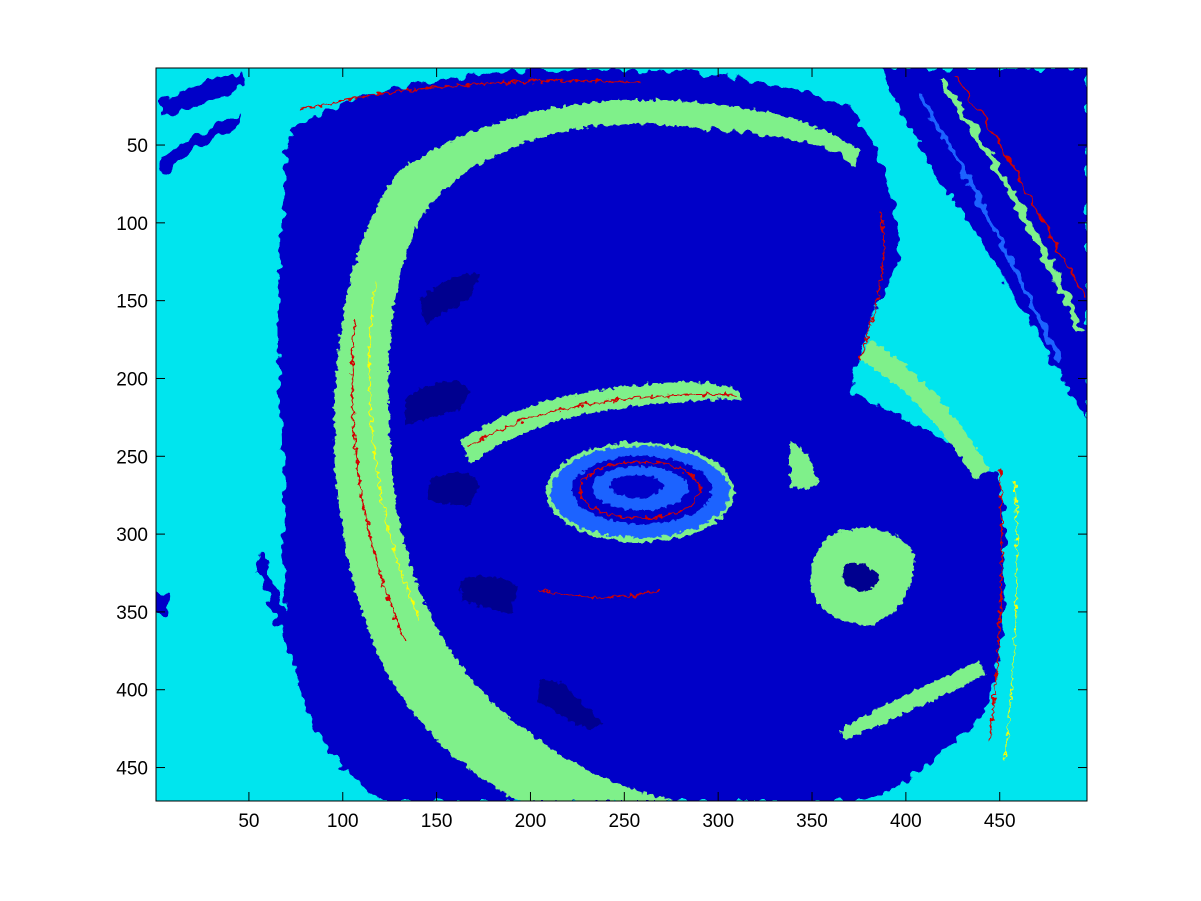 This screenshot has height=901, width=1201. What do you see at coordinates (137, 146) in the screenshot?
I see `y-tick-label: 50` at bounding box center [137, 146].